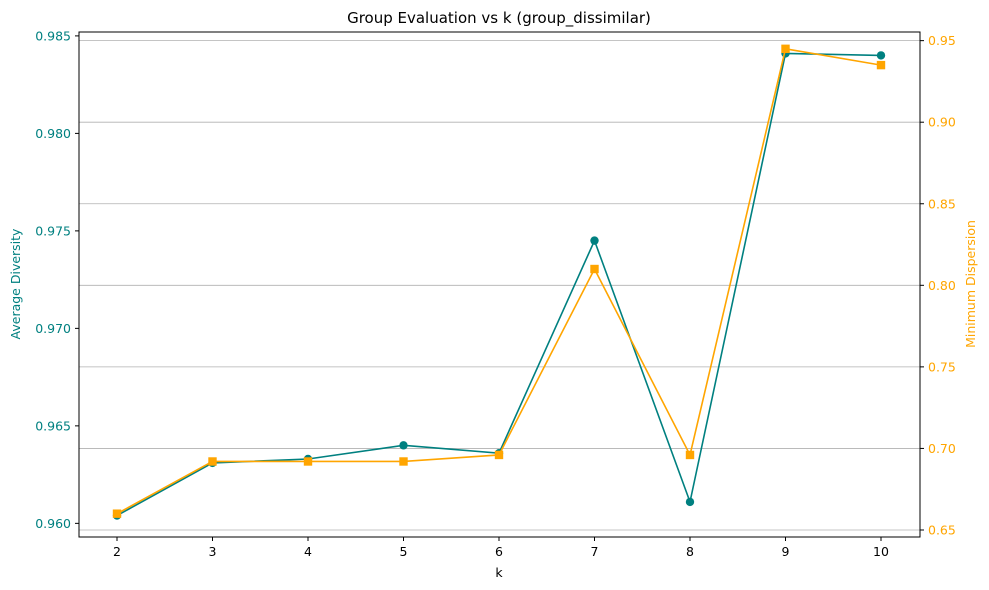  What do you see at coordinates (53, 328) in the screenshot?
I see `y-left-tick-label: 0.970` at bounding box center [53, 328].